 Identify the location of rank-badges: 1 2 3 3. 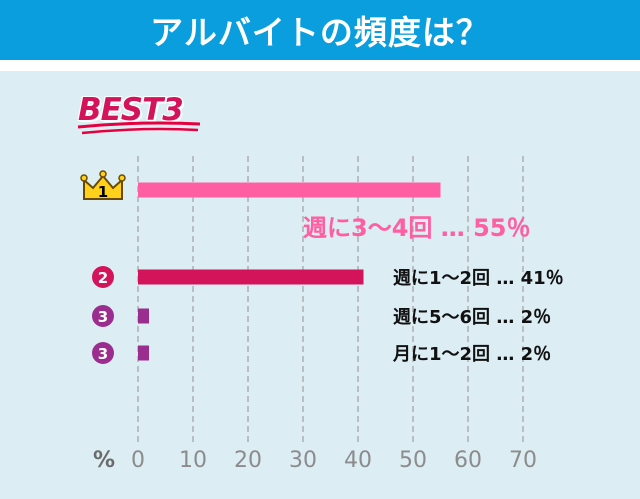
(103, 267).